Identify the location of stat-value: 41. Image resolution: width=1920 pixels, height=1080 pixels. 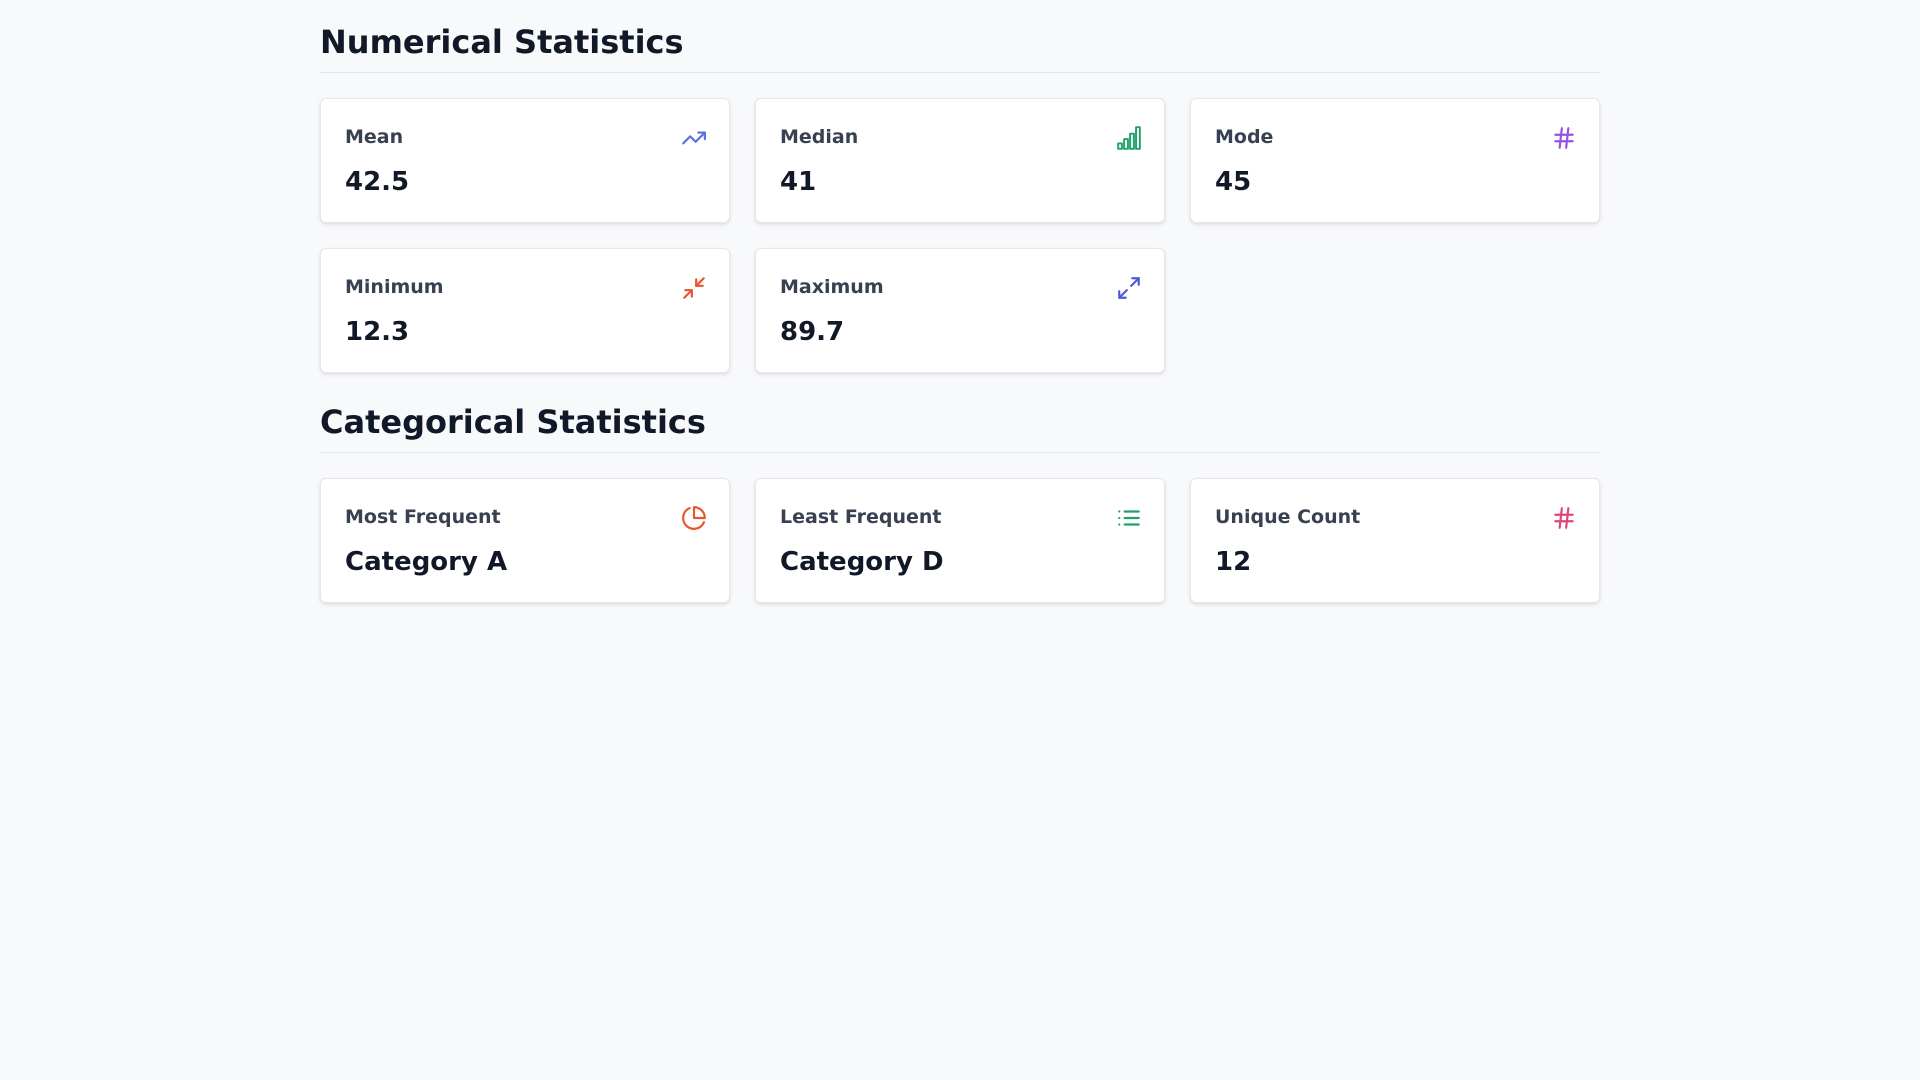
(798, 182).